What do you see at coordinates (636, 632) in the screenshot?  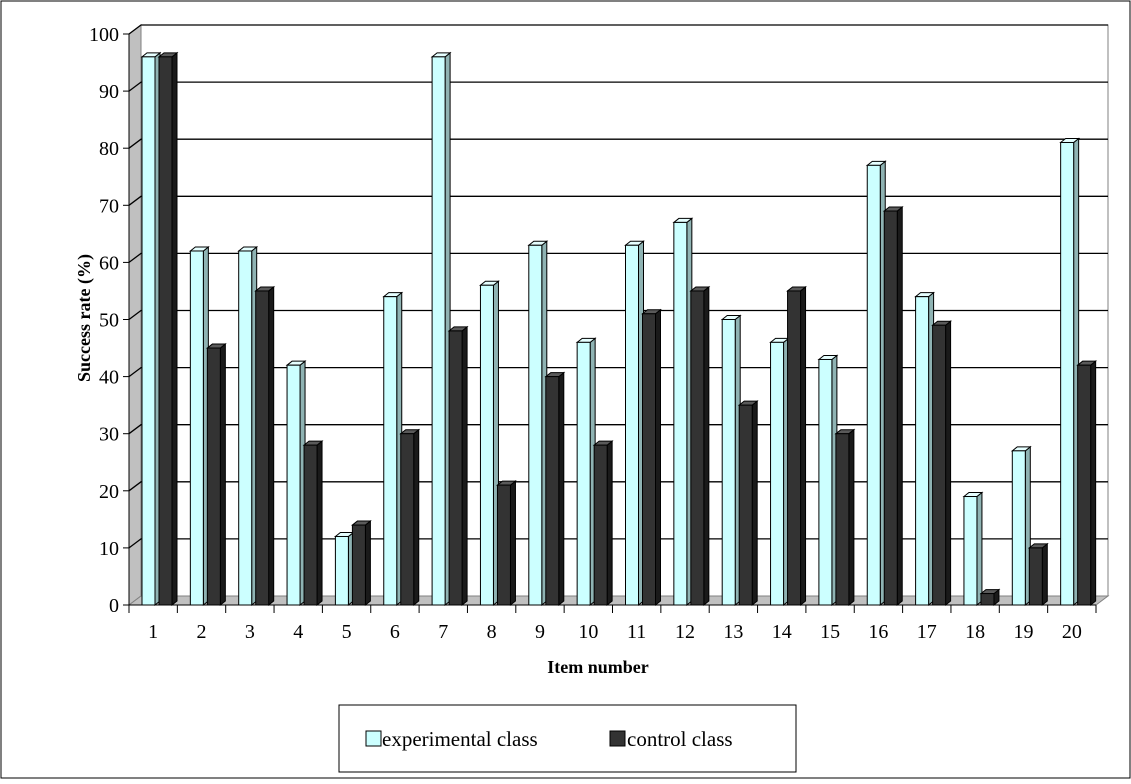 I see `x-tick-label: 11` at bounding box center [636, 632].